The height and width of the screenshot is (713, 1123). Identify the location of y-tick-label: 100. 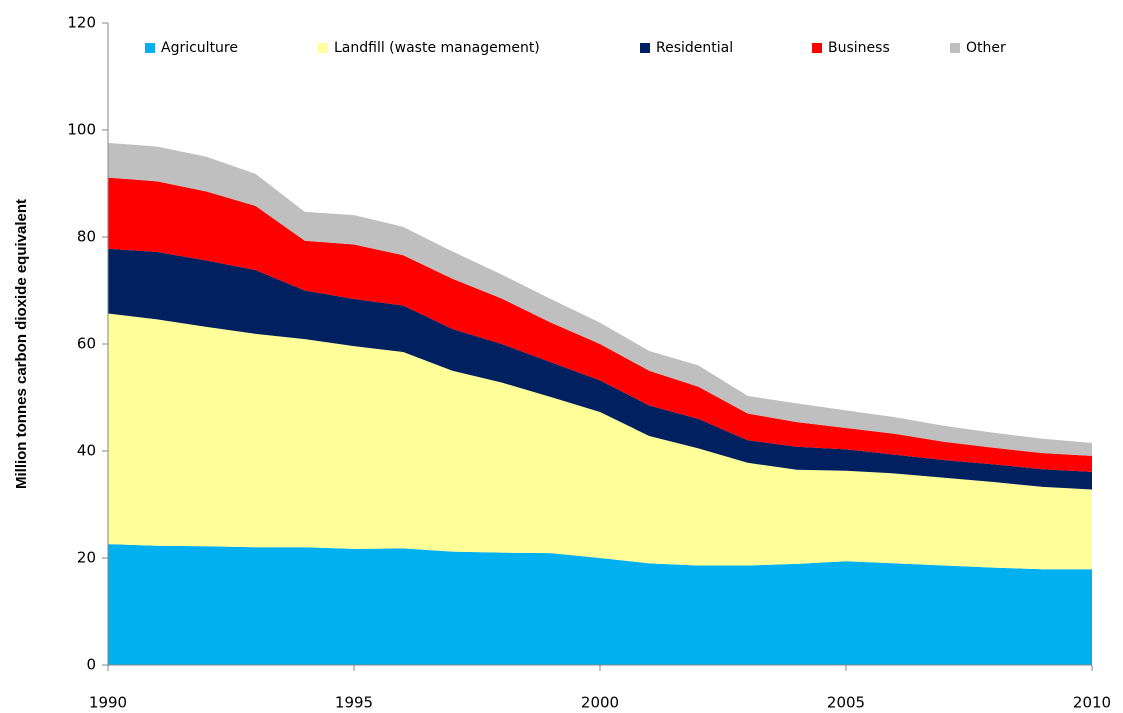
(81, 130).